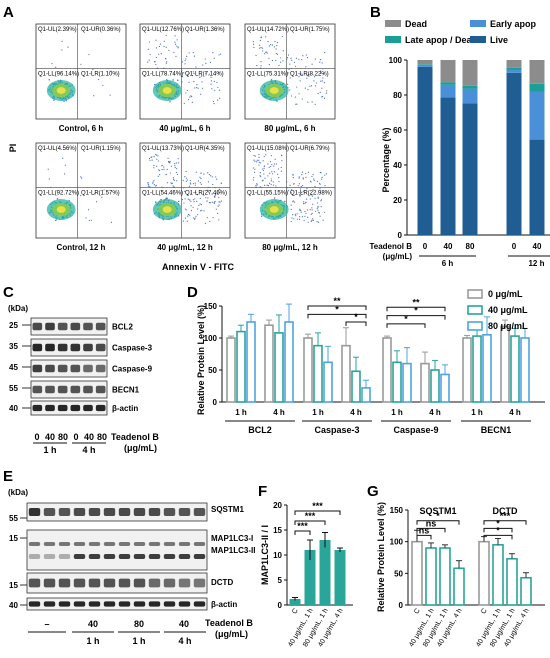 Image resolution: width=550 pixels, height=658 pixels. What do you see at coordinates (277, 530) in the screenshot?
I see `chart-f-ytick-label: 15` at bounding box center [277, 530].